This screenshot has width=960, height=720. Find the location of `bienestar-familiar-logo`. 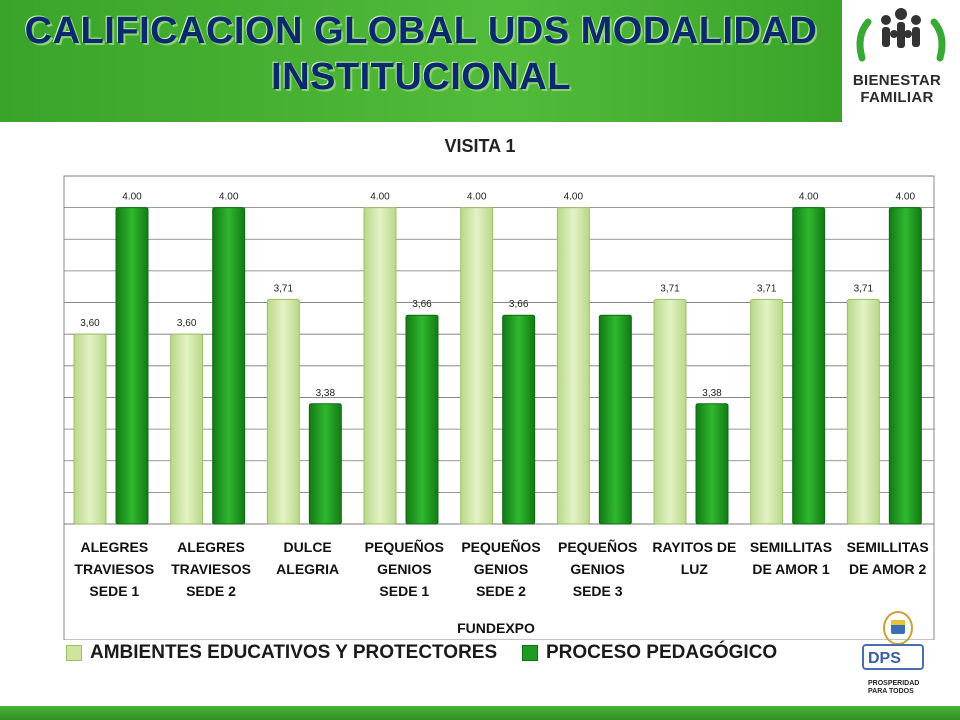

bienestar-familiar-logo is located at coordinates (901, 61).